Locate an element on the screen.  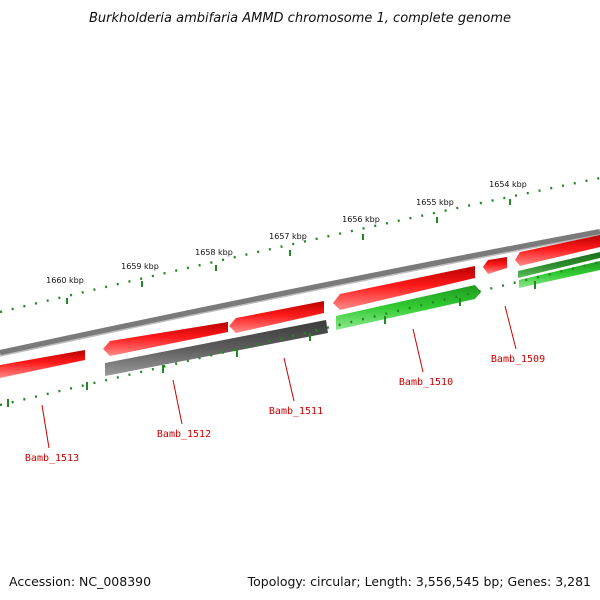
kbp-label: 1660 kbp is located at coordinates (65, 280).